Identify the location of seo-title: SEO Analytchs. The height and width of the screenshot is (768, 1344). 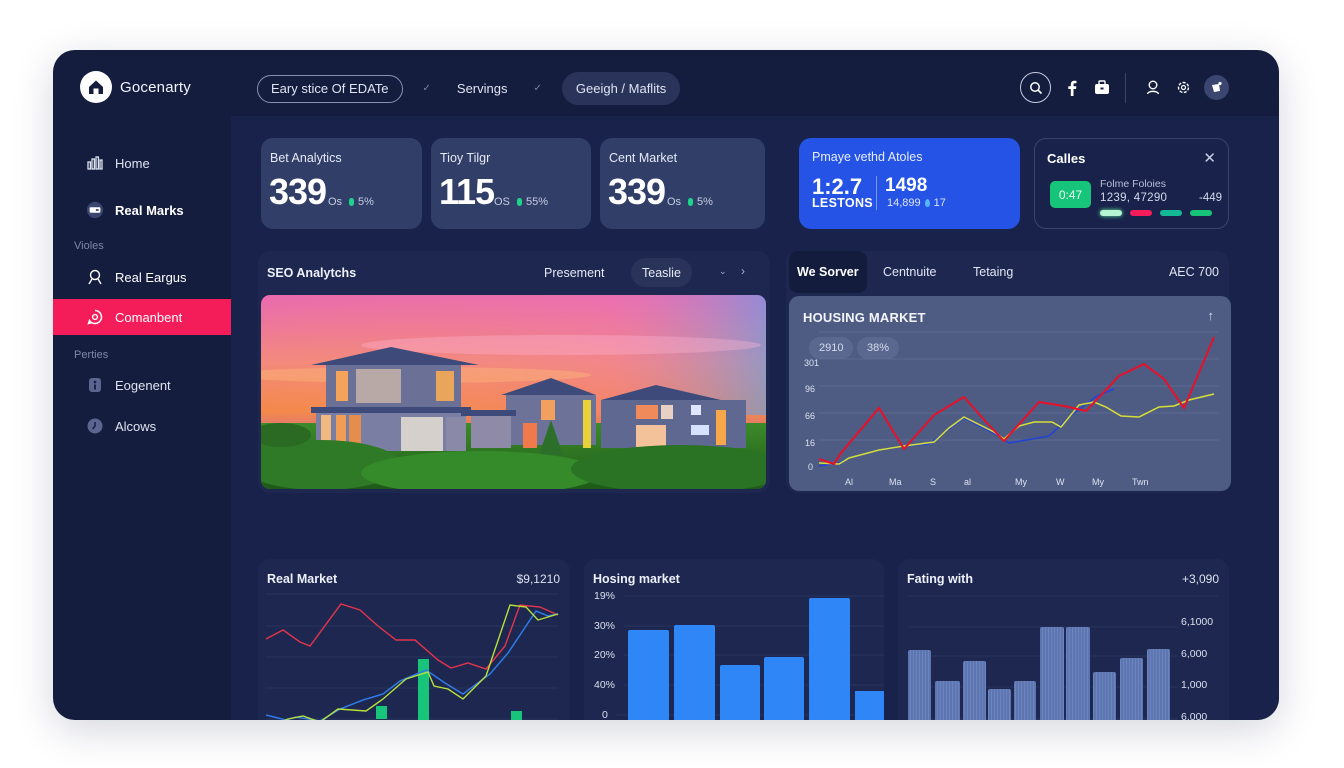
(312, 273).